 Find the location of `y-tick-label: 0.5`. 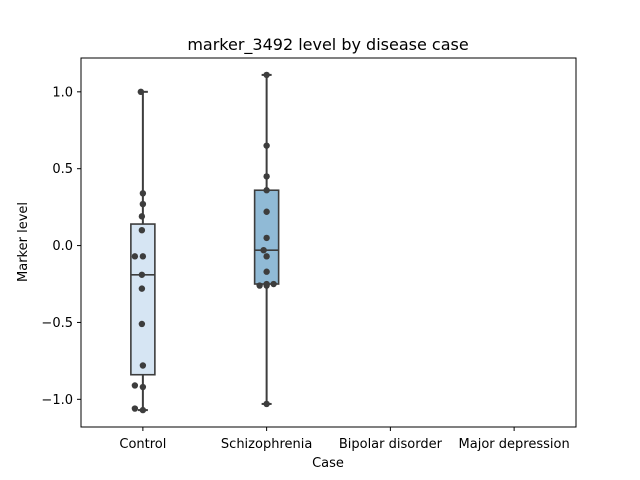

y-tick-label: 0.5 is located at coordinates (62, 169).